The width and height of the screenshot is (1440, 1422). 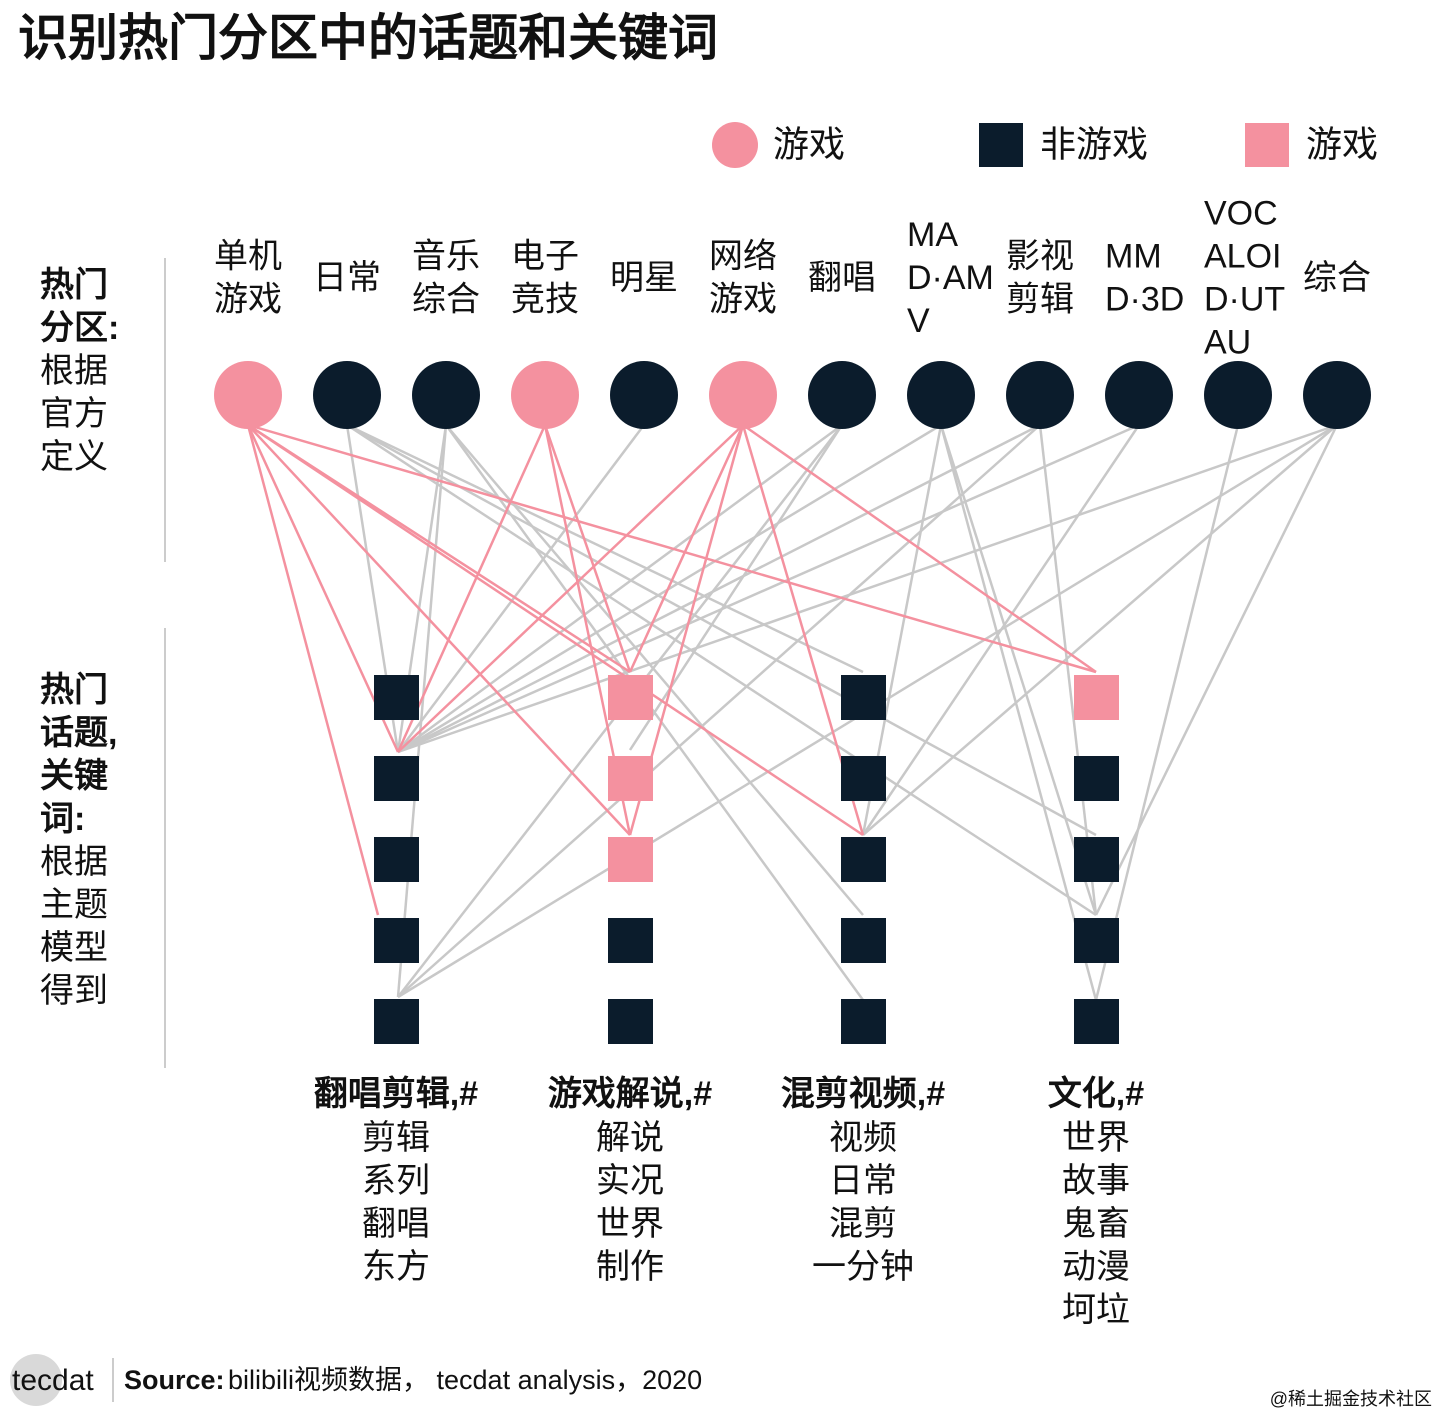 What do you see at coordinates (630, 1181) in the screenshot?
I see `topic-word: 实况` at bounding box center [630, 1181].